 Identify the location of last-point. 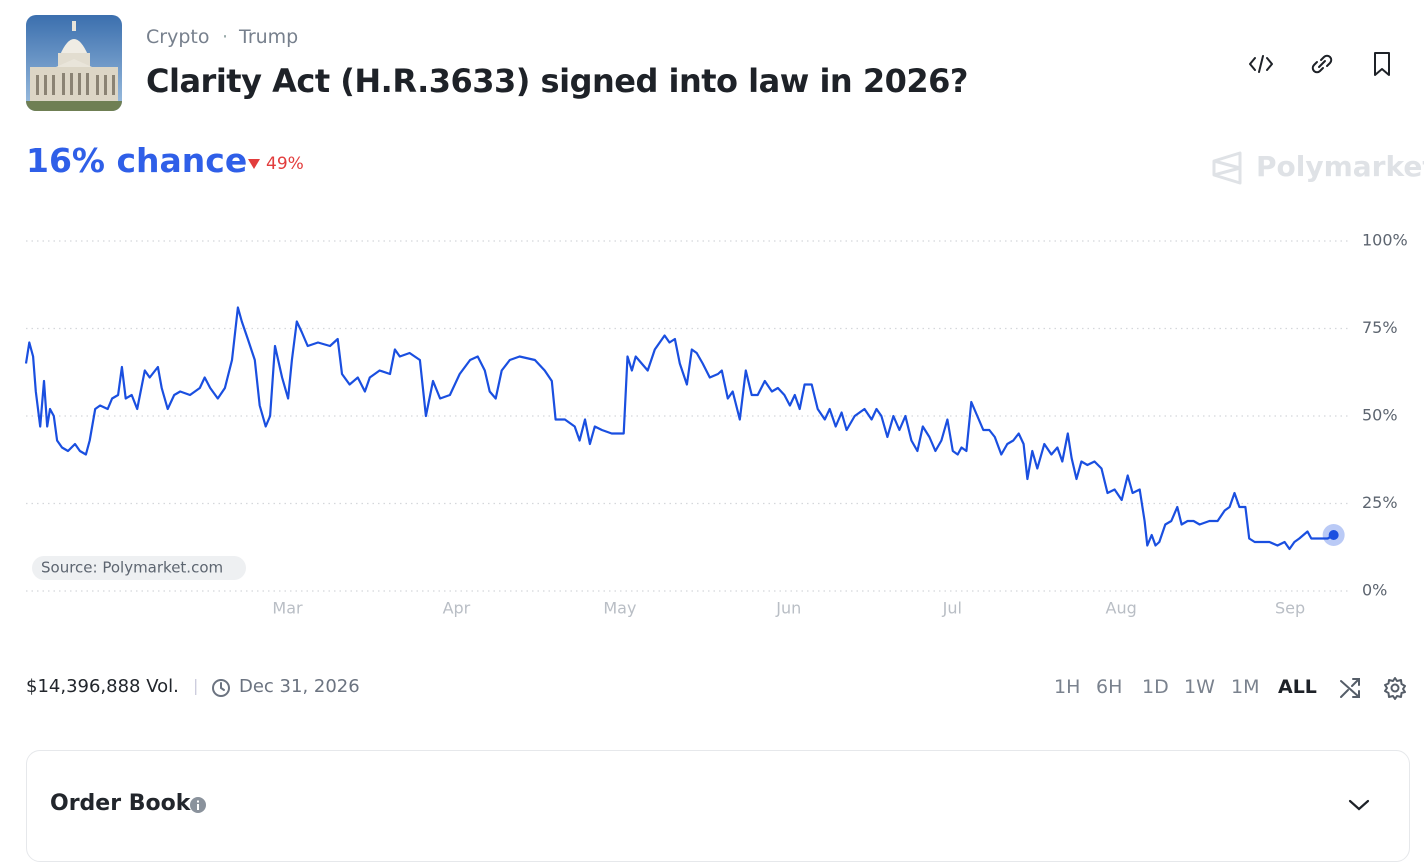
(1333, 535).